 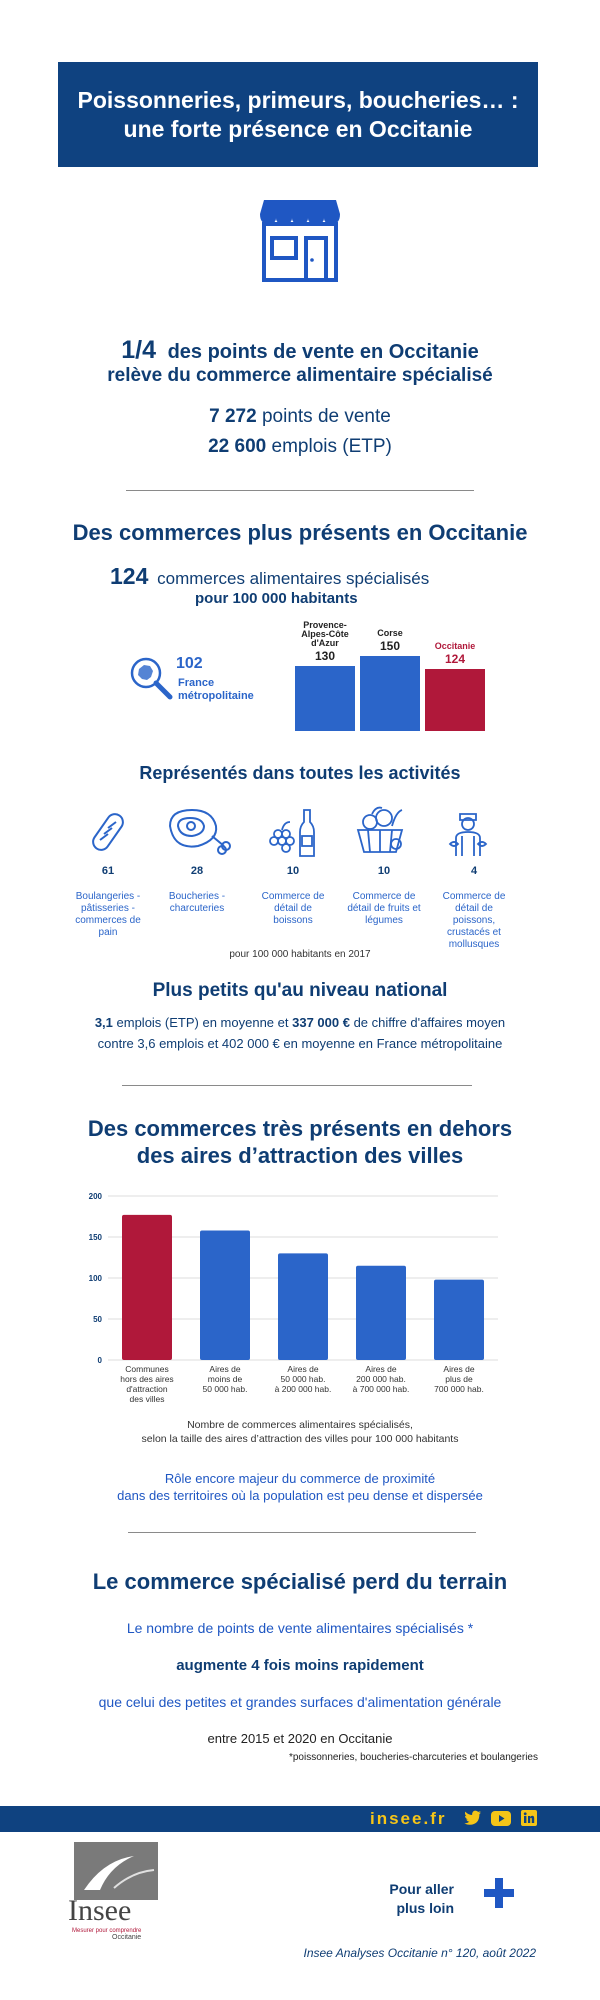 I want to click on activity-label: Boucheries - charcuteries, so click(x=197, y=902).